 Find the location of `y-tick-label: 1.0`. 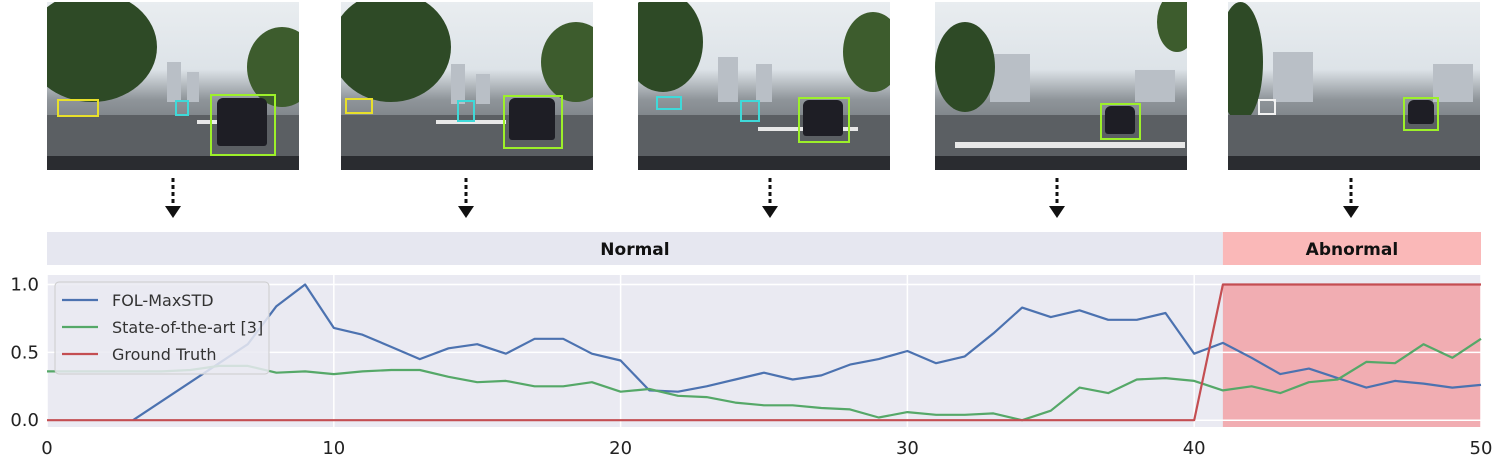

y-tick-label: 1.0 is located at coordinates (24, 285).